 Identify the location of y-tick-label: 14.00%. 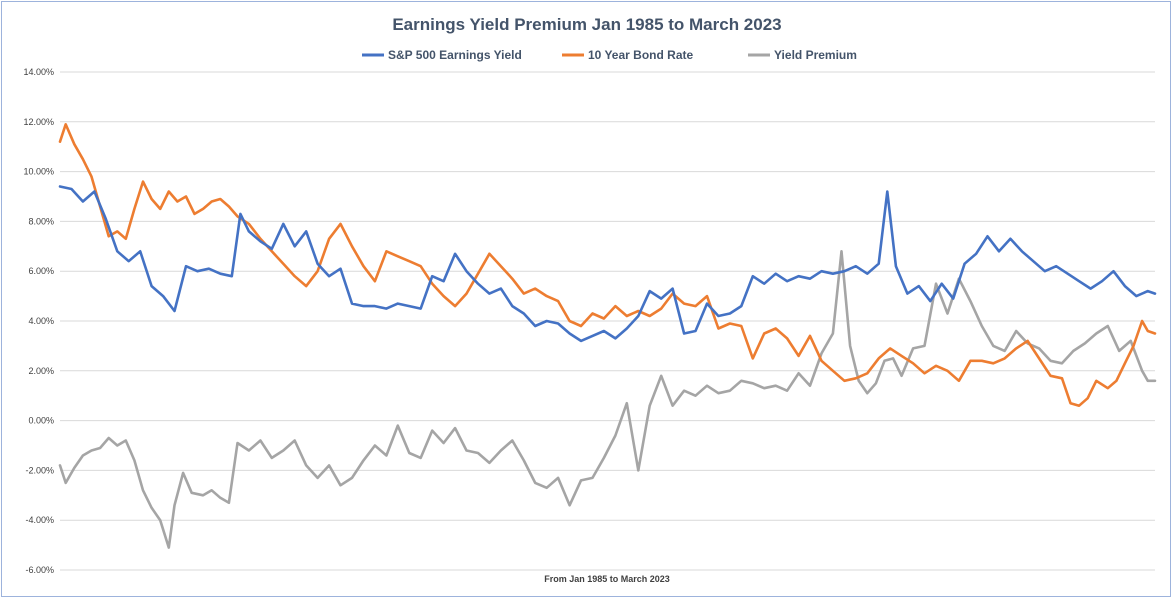
(38, 72).